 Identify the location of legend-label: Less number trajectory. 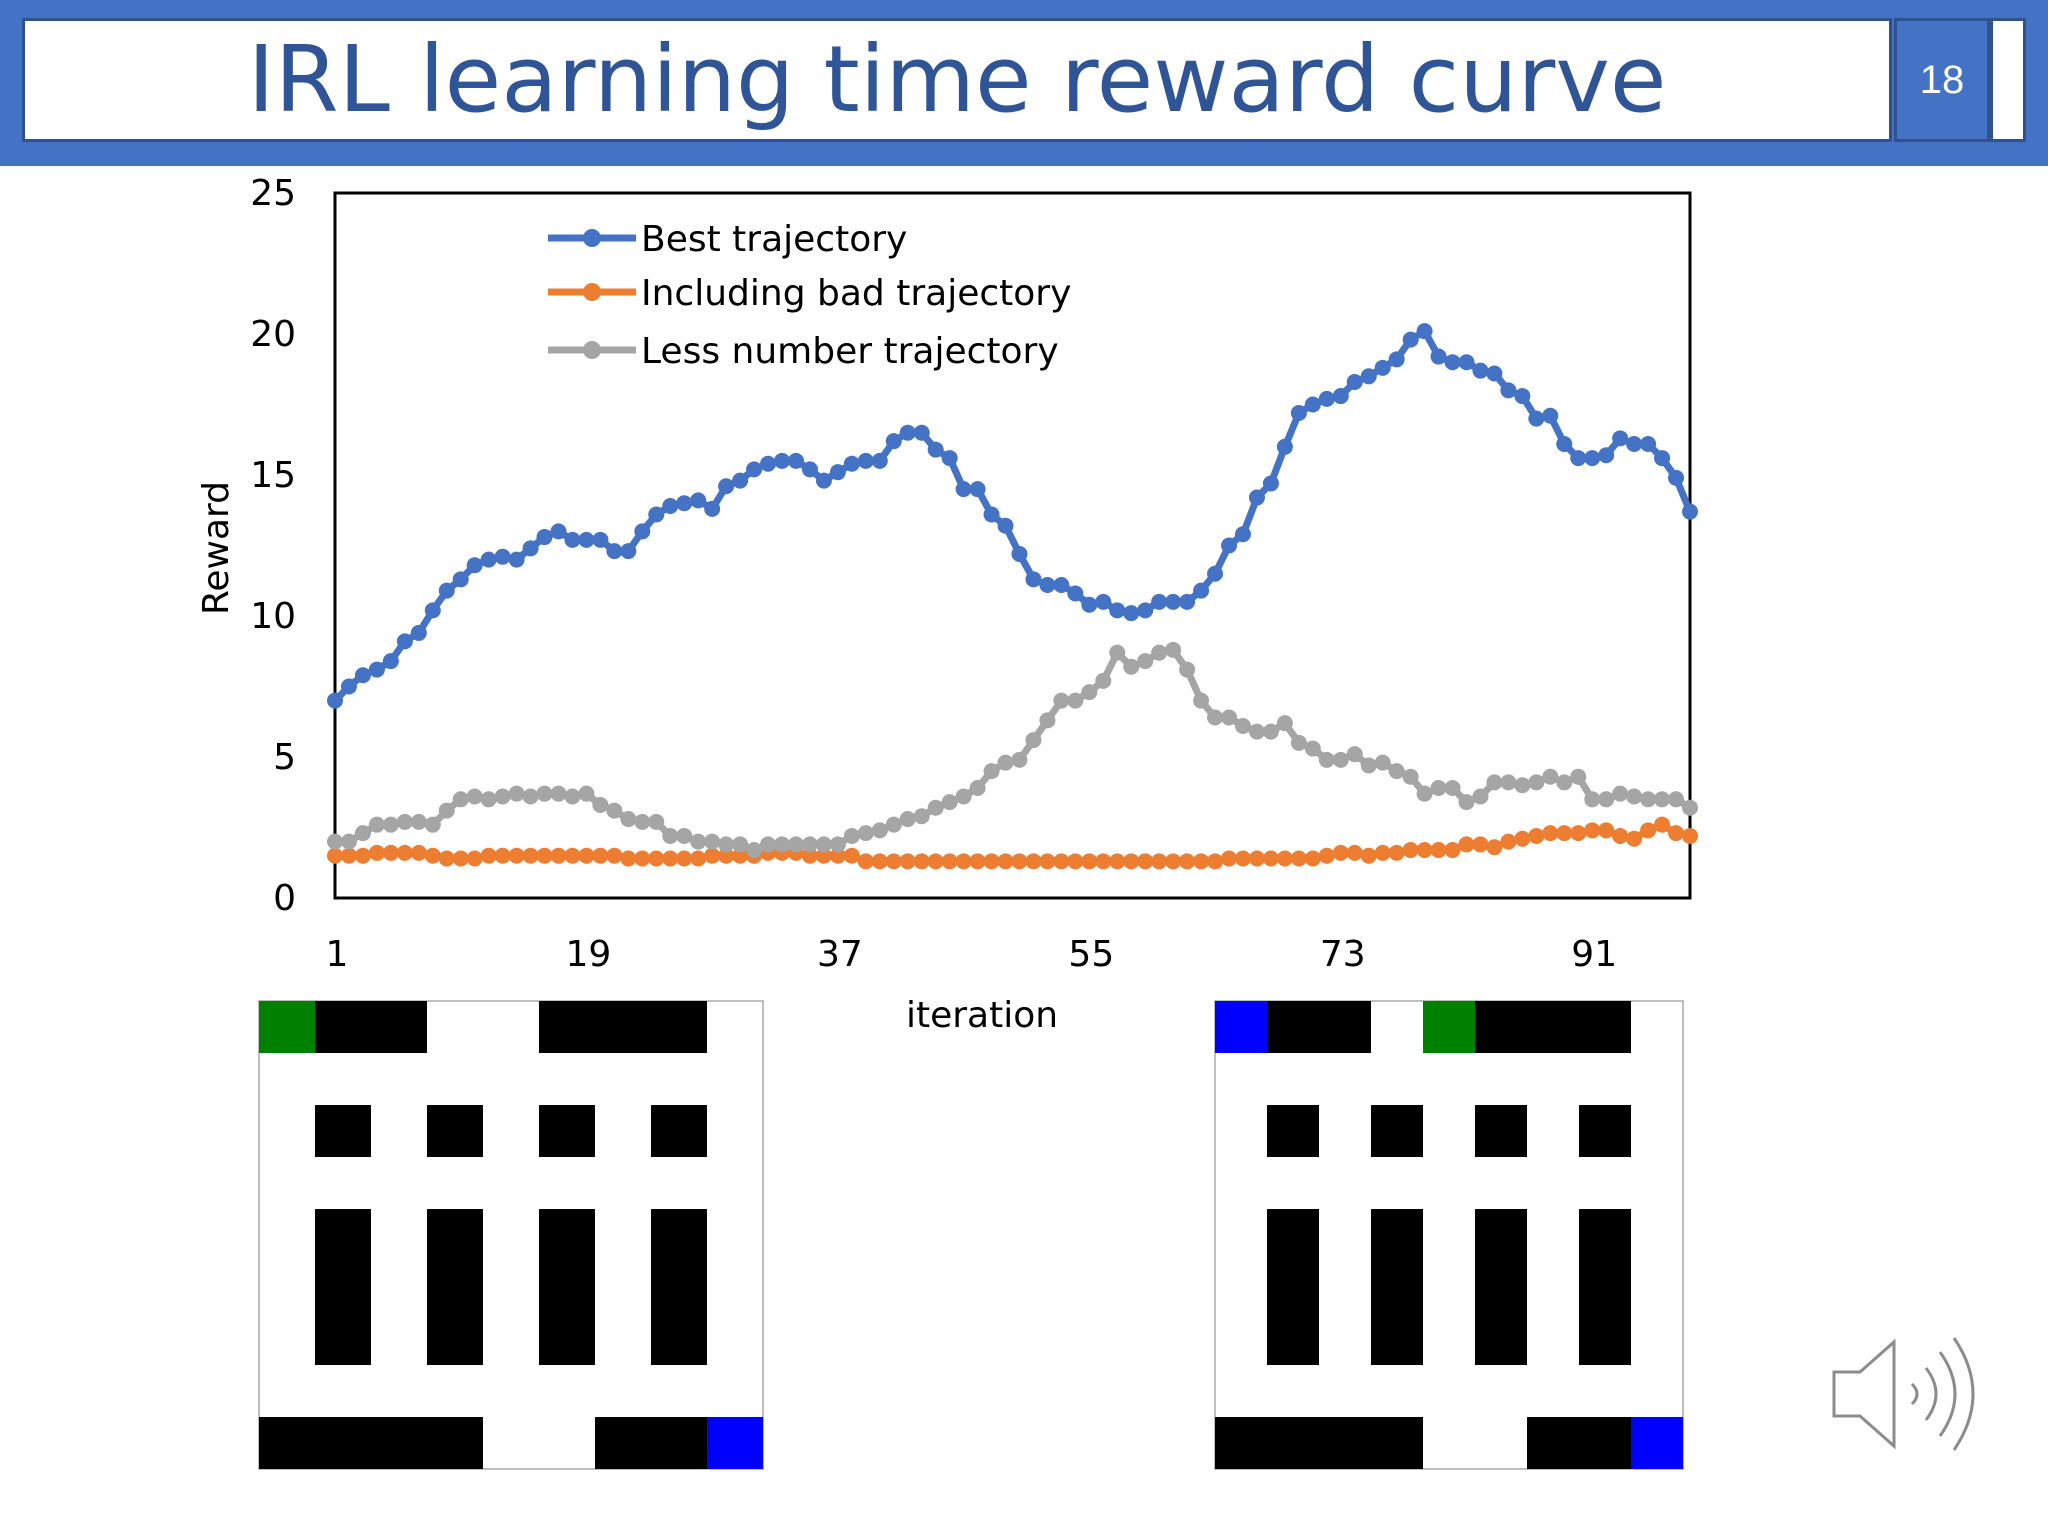
(850, 351).